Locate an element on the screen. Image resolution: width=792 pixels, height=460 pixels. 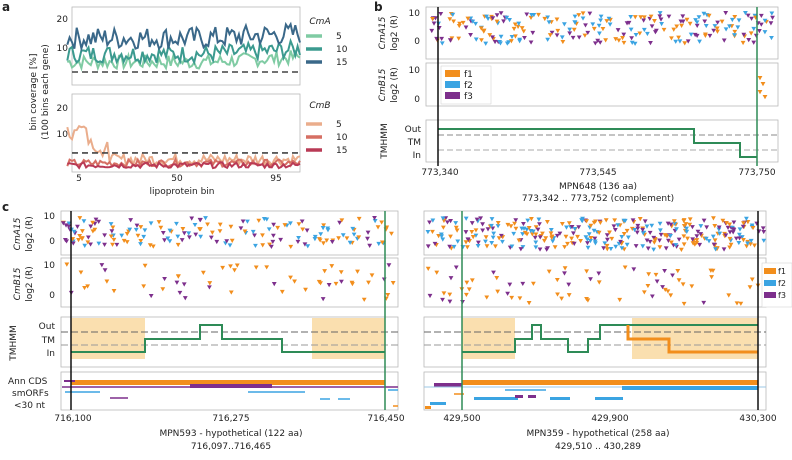
b-ytick: 10 is located at coordinates (415, 14).